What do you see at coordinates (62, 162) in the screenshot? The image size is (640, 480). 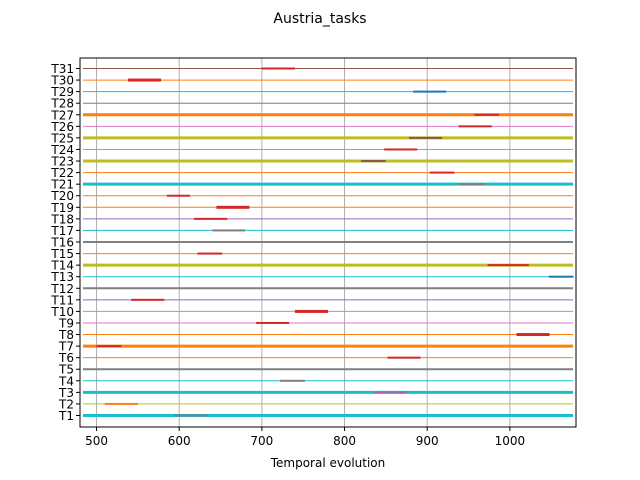 I see `y-tick-label: T23` at bounding box center [62, 162].